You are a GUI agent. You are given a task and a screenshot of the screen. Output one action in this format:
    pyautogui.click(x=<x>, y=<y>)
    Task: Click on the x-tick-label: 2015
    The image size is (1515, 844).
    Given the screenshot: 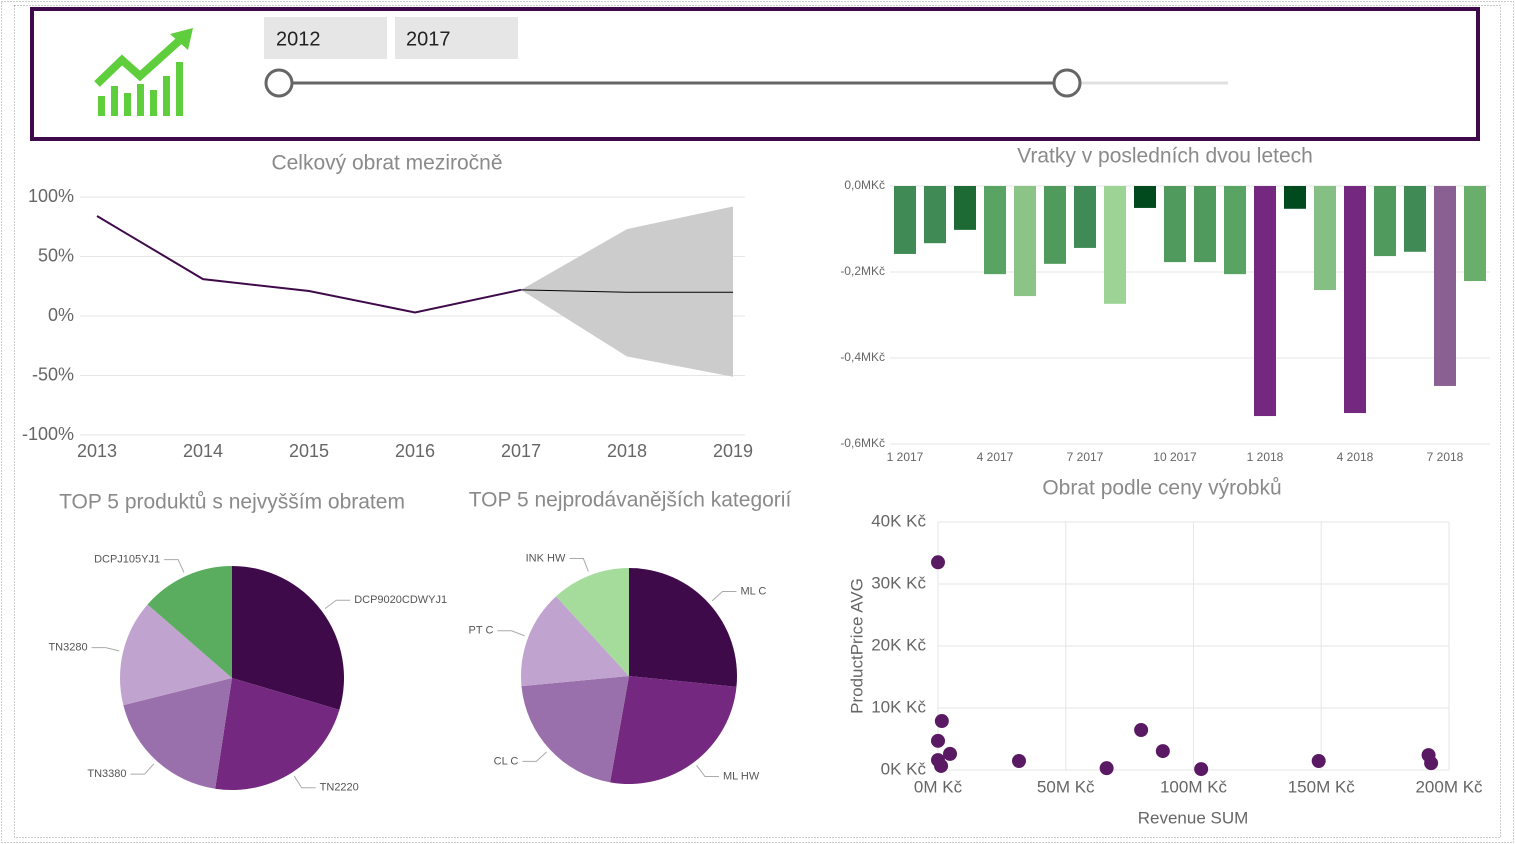 What is the action you would take?
    pyautogui.click(x=309, y=451)
    